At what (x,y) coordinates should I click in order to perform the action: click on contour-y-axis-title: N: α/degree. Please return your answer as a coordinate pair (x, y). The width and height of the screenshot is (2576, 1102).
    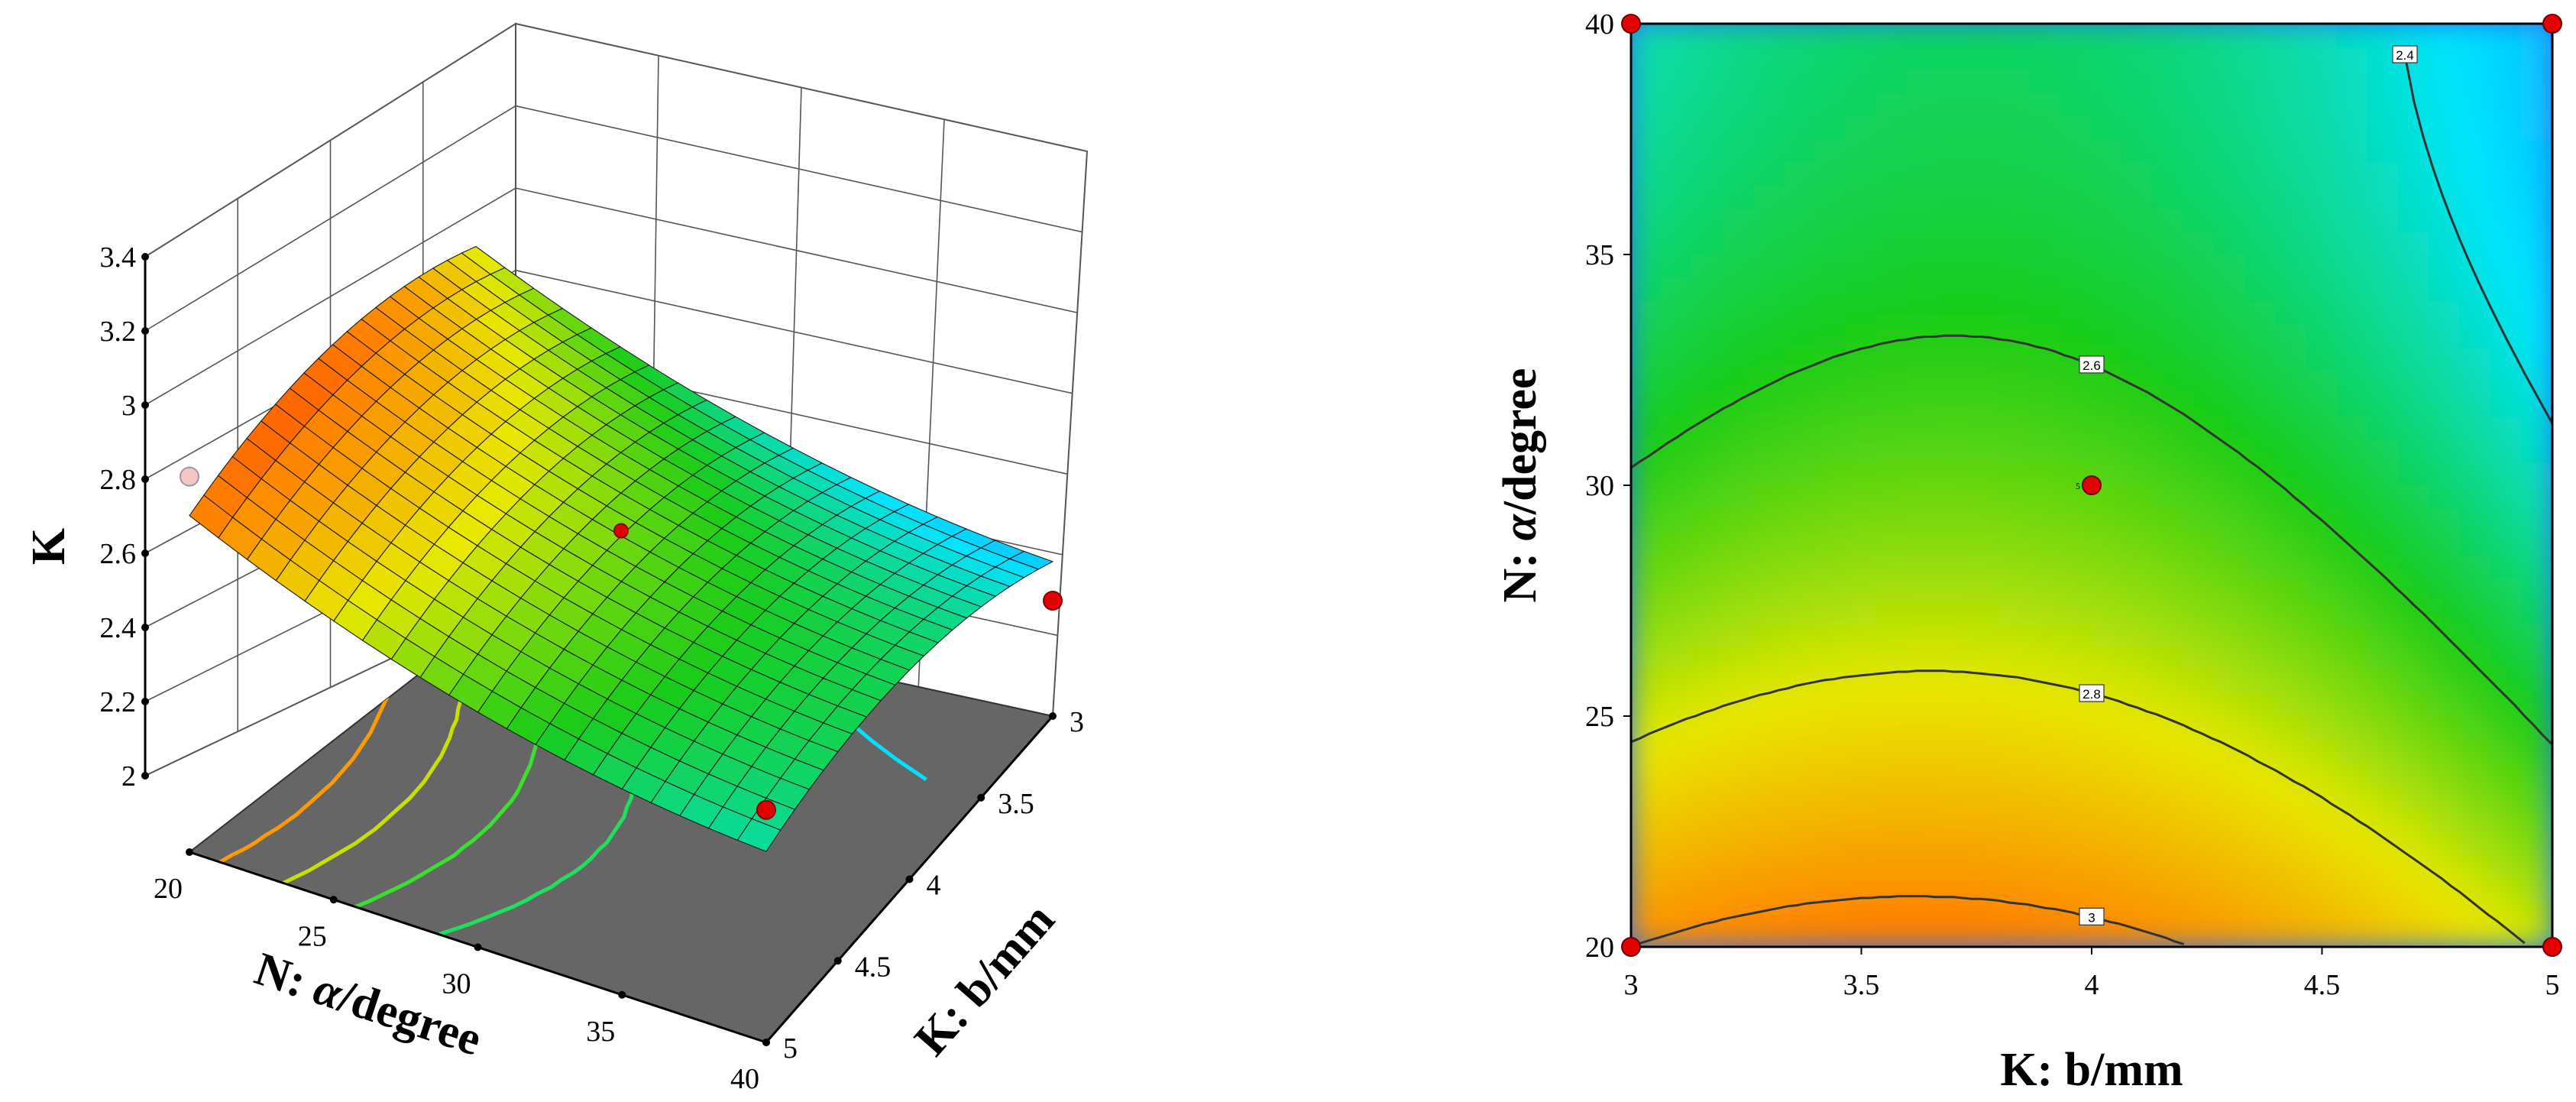
    Looking at the image, I should click on (1520, 485).